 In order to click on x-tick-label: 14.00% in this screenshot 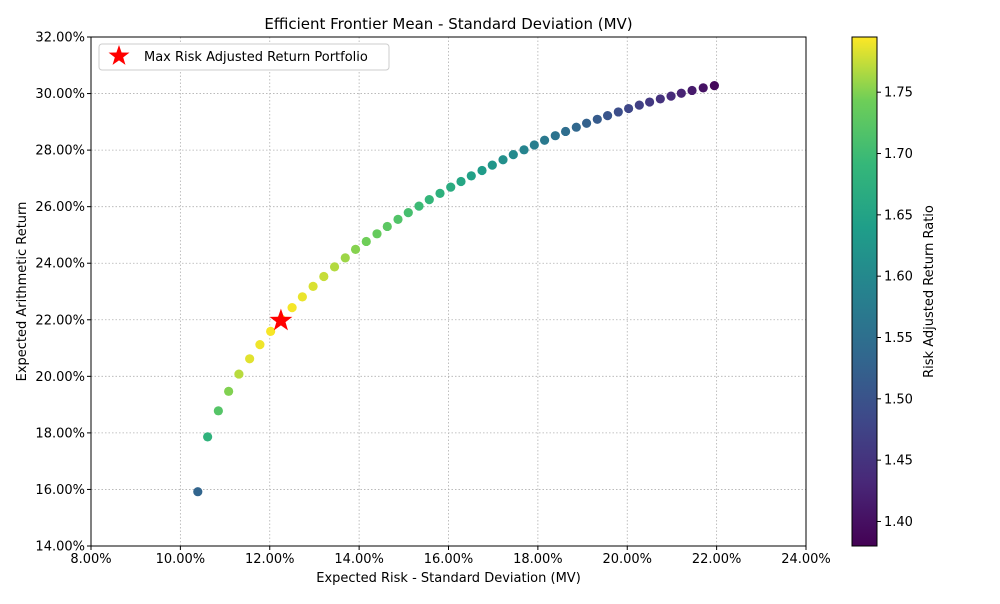, I will do `click(359, 559)`.